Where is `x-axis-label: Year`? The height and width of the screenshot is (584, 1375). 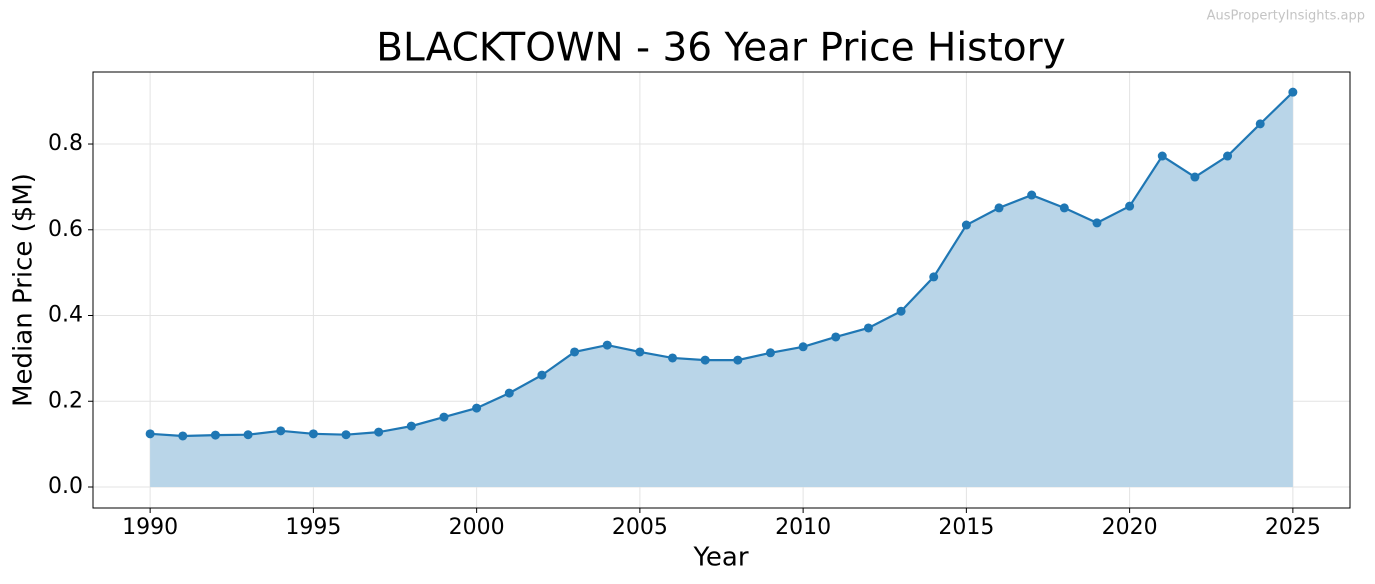 x-axis-label: Year is located at coordinates (720, 558).